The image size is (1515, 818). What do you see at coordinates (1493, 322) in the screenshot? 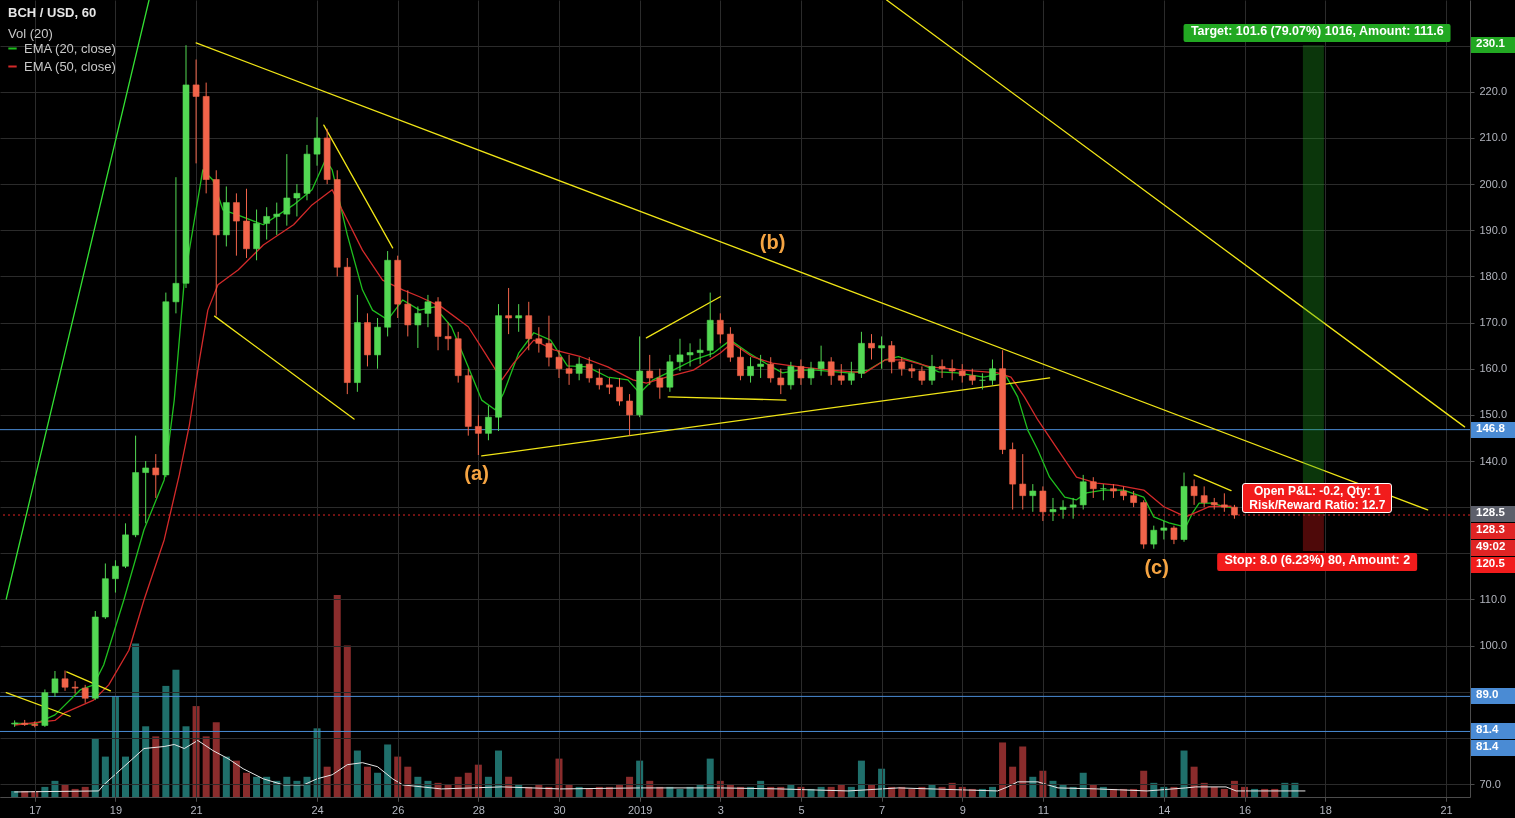
I see `y-tick-label: 170.0` at bounding box center [1493, 322].